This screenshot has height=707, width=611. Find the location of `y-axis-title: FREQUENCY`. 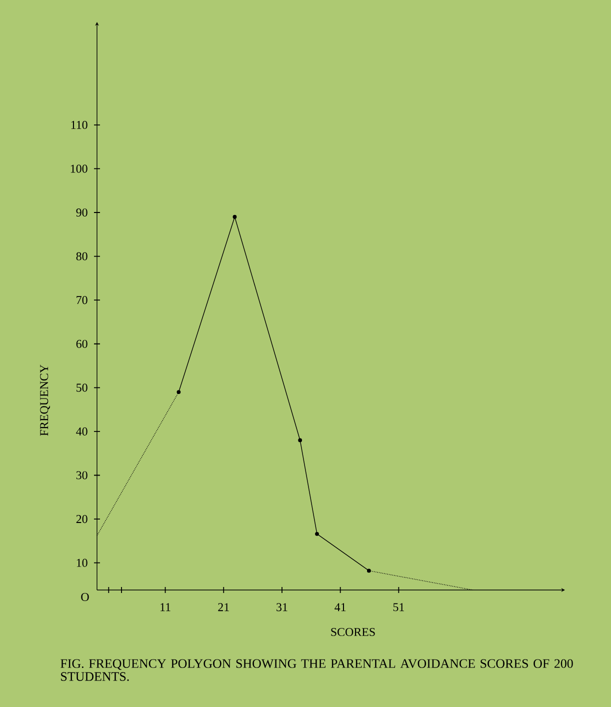

y-axis-title: FREQUENCY is located at coordinates (45, 400).